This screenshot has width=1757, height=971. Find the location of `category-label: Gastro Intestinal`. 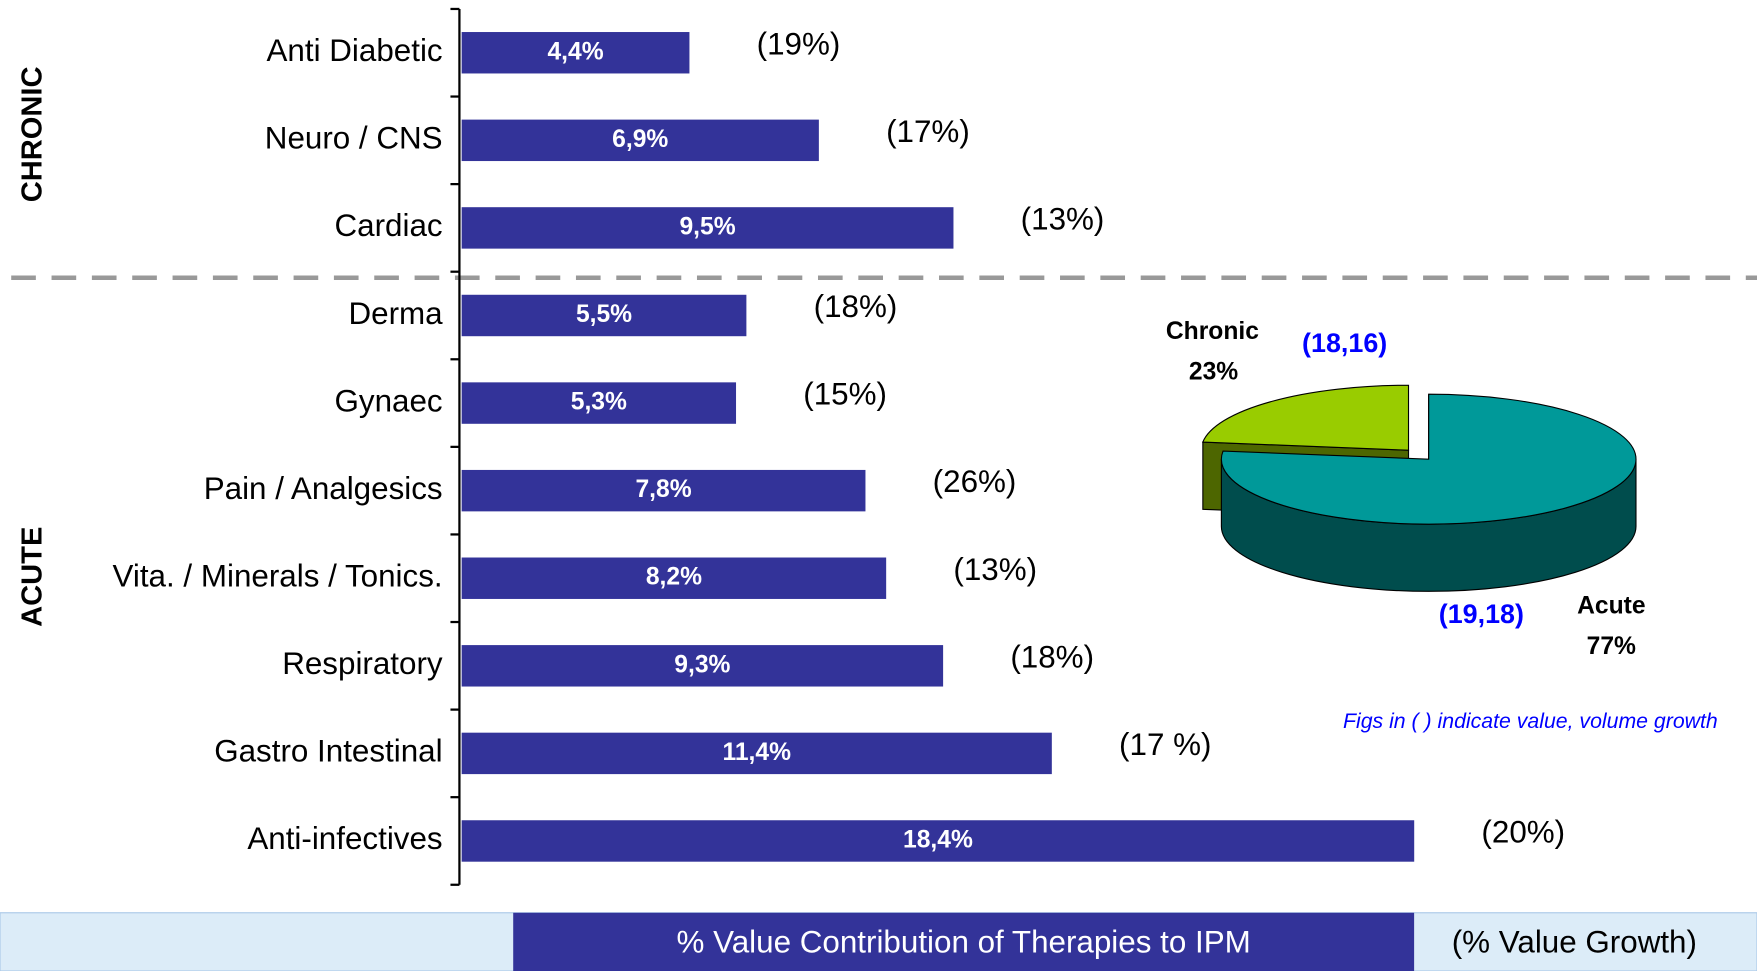

category-label: Gastro Intestinal is located at coordinates (328, 751).